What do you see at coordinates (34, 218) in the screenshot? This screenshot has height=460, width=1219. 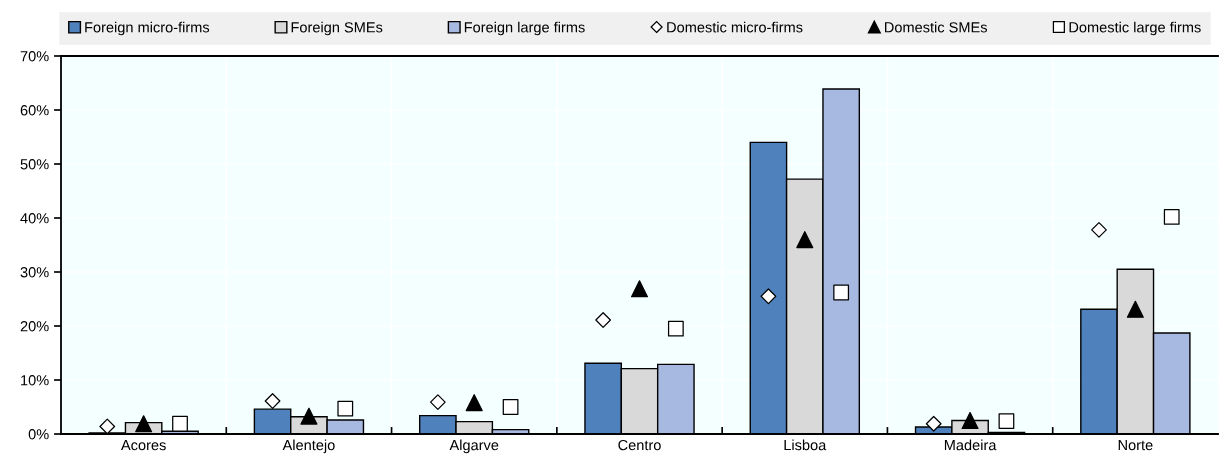 I see `y-tick-label: 40%` at bounding box center [34, 218].